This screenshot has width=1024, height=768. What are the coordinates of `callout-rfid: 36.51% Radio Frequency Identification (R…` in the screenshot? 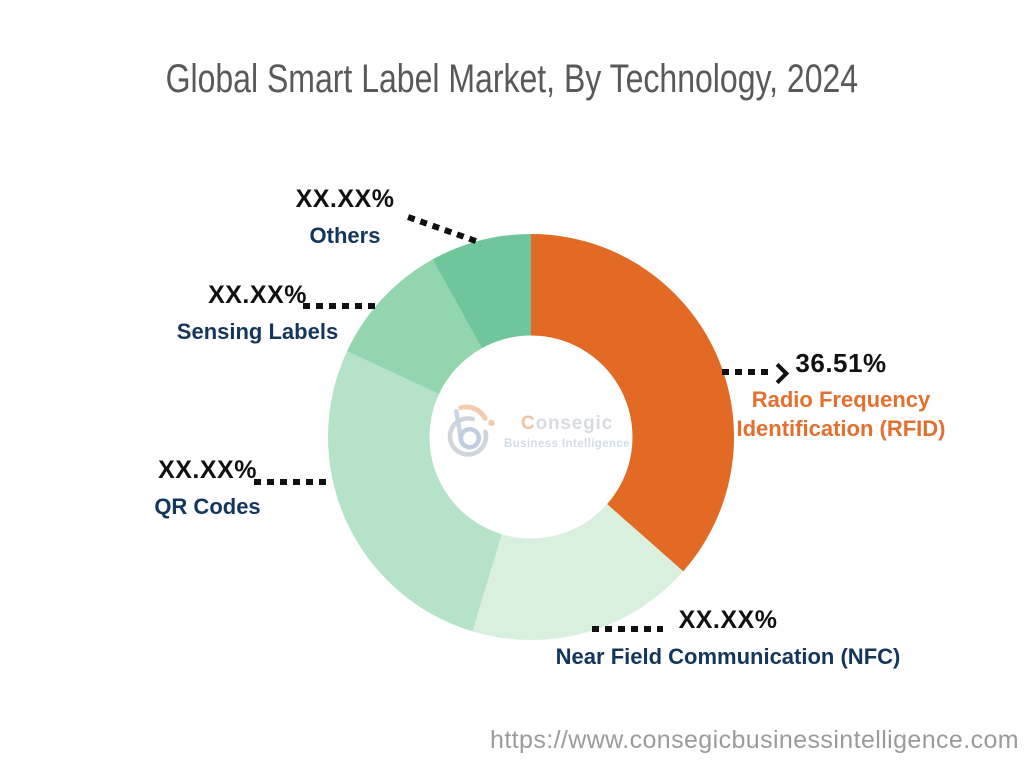 It's located at (841, 396).